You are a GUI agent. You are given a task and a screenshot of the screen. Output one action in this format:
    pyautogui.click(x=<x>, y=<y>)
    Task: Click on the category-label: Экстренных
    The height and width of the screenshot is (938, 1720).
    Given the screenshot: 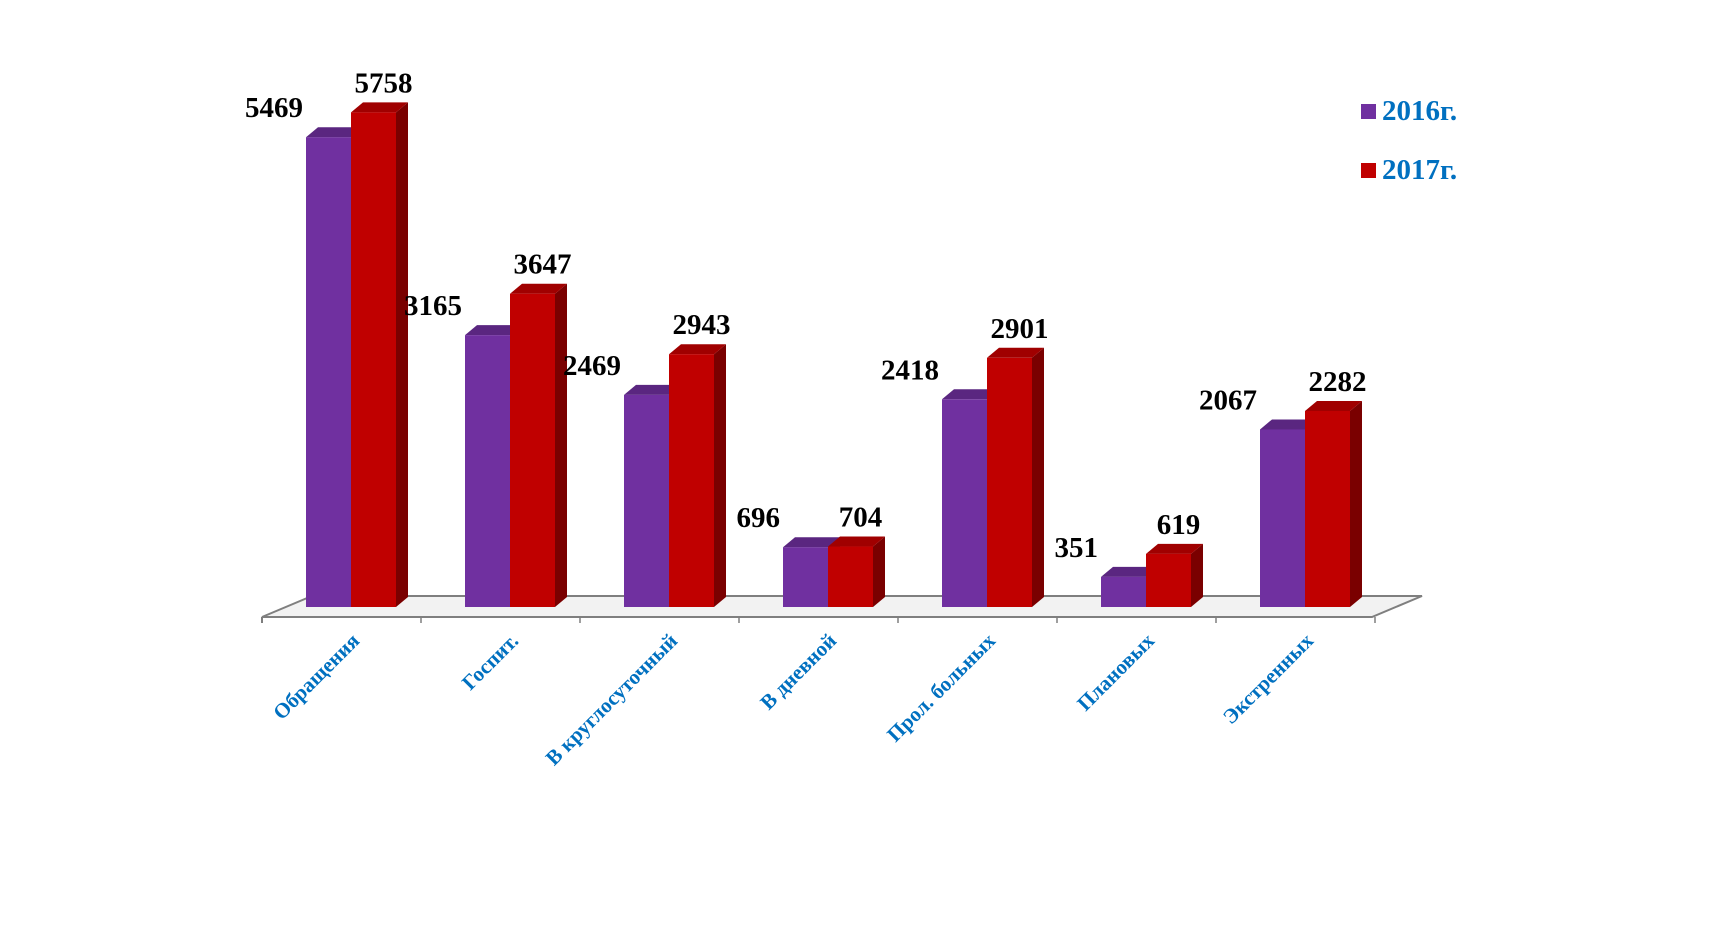 What is the action you would take?
    pyautogui.click(x=1268, y=678)
    